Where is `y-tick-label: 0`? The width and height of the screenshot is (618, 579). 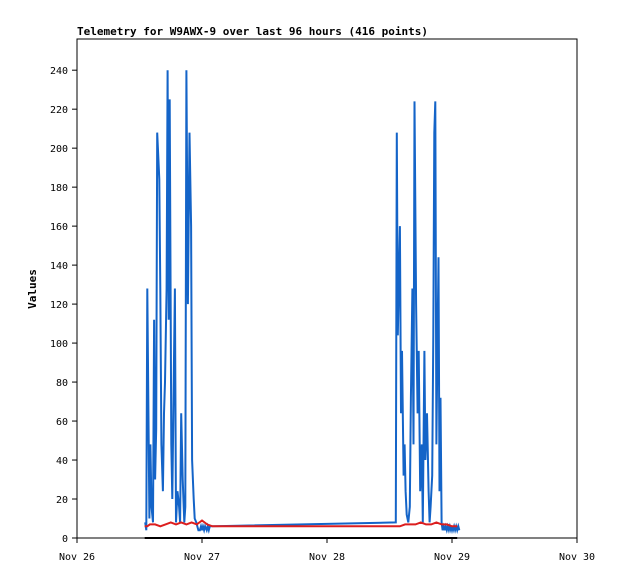 y-tick-label: 0 is located at coordinates (65, 539).